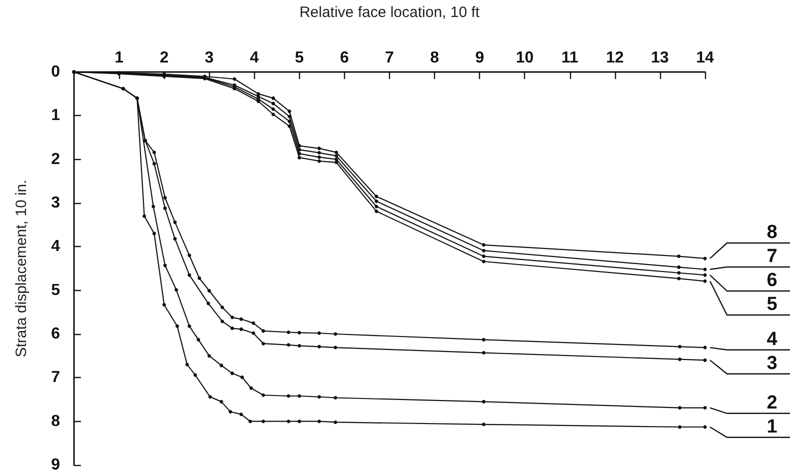 The image size is (790, 473). What do you see at coordinates (21, 269) in the screenshot?
I see `y-axis-title: Strata displacement, 10 in.` at bounding box center [21, 269].